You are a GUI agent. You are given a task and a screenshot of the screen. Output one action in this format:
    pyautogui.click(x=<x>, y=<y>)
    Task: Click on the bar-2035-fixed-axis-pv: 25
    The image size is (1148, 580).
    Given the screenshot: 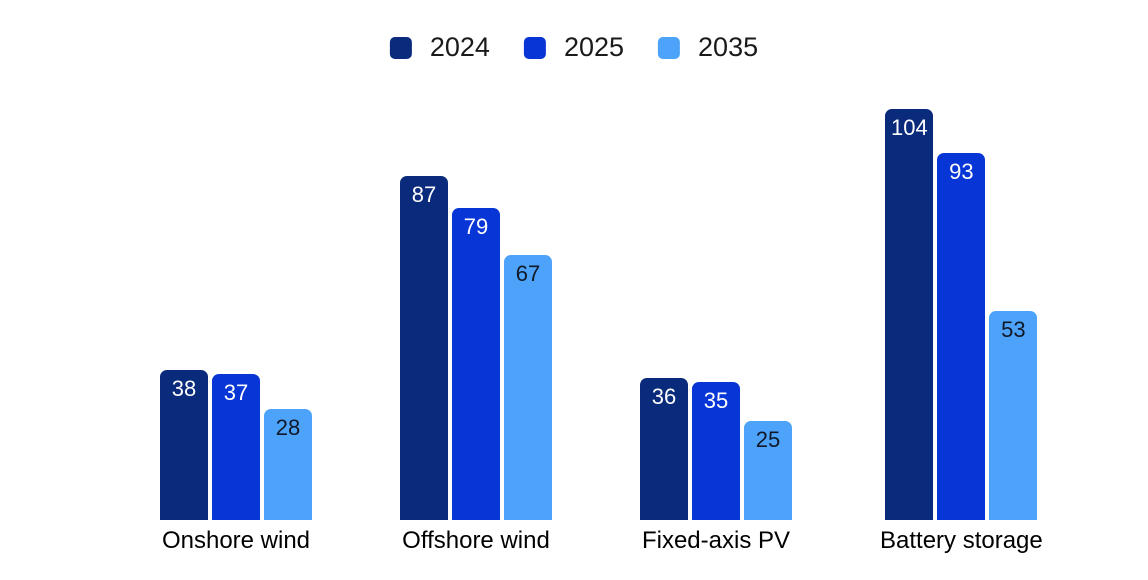 What is the action you would take?
    pyautogui.click(x=768, y=470)
    